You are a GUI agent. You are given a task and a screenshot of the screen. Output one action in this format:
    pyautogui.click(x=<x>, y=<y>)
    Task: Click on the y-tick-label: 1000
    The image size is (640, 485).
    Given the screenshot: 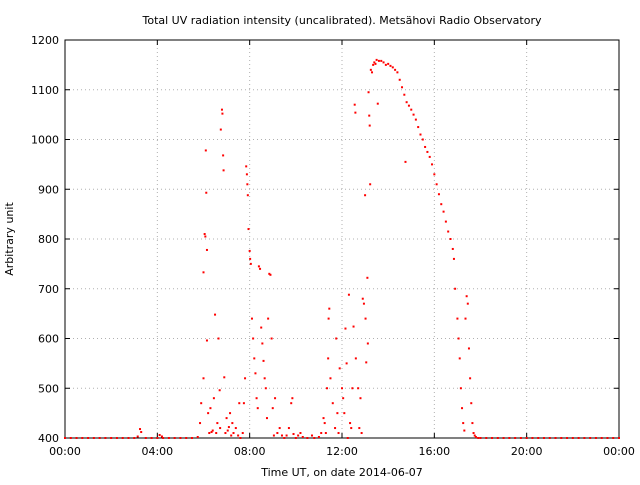 What is the action you would take?
    pyautogui.click(x=45, y=140)
    